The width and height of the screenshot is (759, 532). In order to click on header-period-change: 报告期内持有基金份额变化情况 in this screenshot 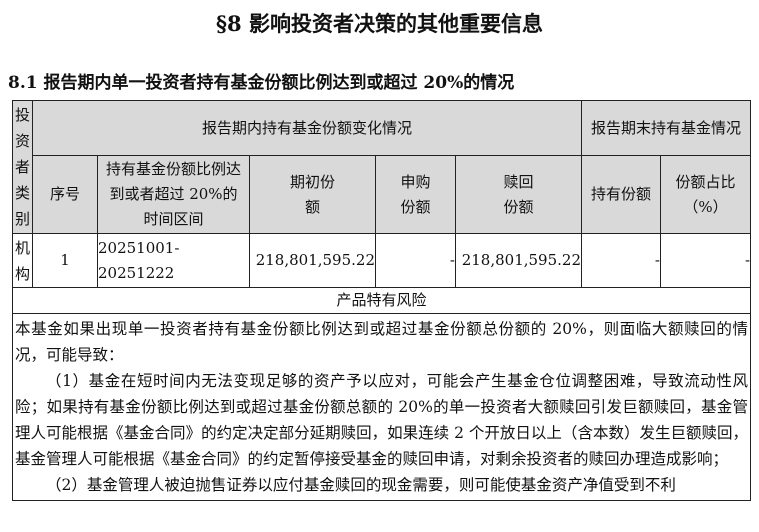, I will do `click(307, 128)`.